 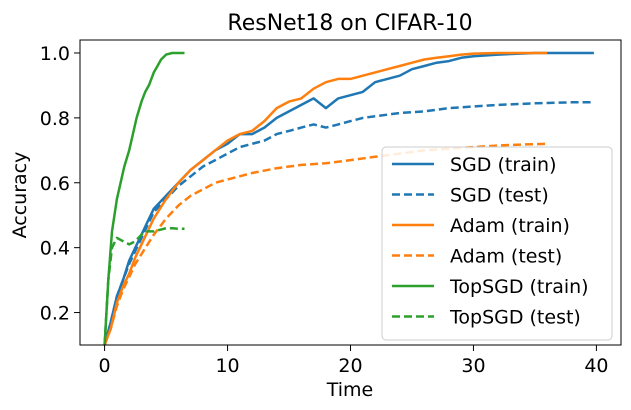 I want to click on x-tick-label: 0, so click(x=105, y=366).